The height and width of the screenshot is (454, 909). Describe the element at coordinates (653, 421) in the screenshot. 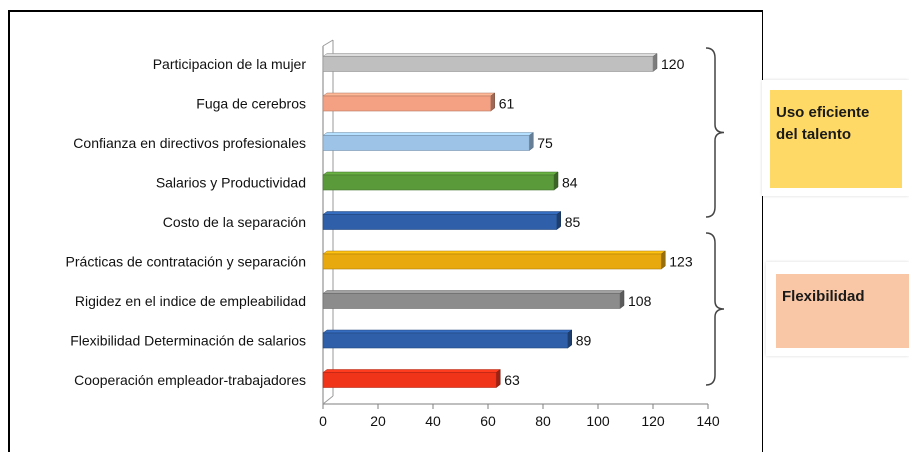

I see `x-tick-label-120: 120` at that location.